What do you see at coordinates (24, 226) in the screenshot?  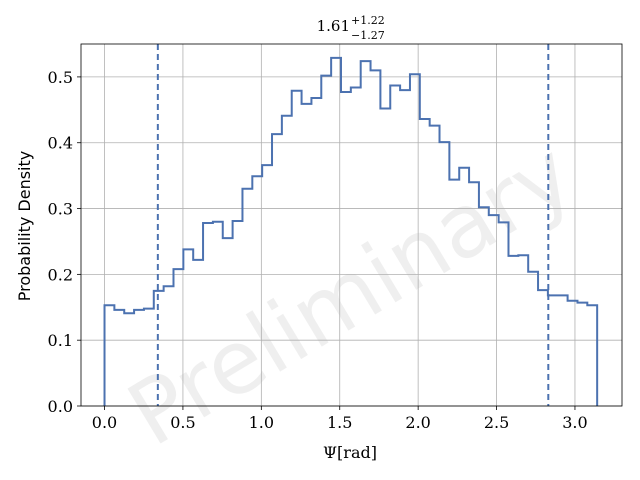 I see `y-axis-label: Probability Density` at bounding box center [24, 226].